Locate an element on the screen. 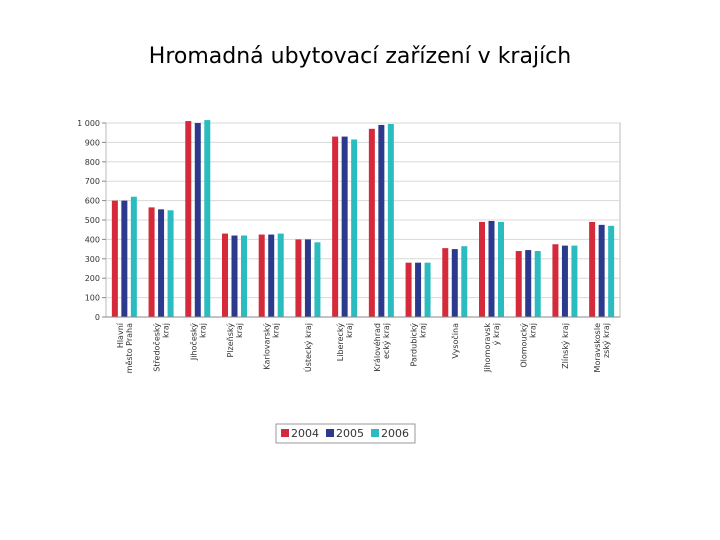 The image size is (720, 540). category-label: Středočeský is located at coordinates (157, 347).